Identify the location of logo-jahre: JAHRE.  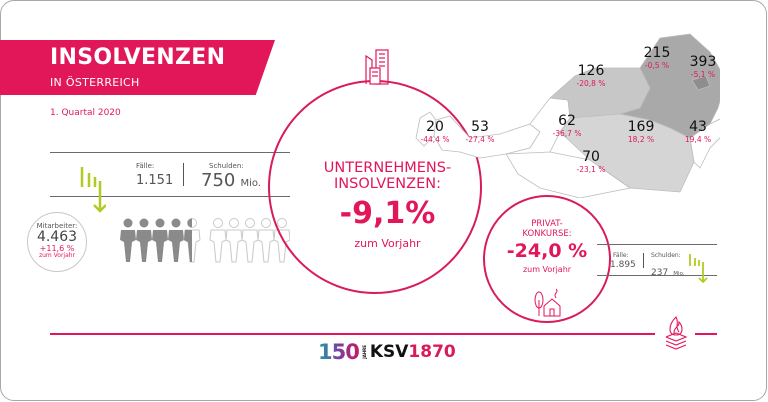
(364, 352).